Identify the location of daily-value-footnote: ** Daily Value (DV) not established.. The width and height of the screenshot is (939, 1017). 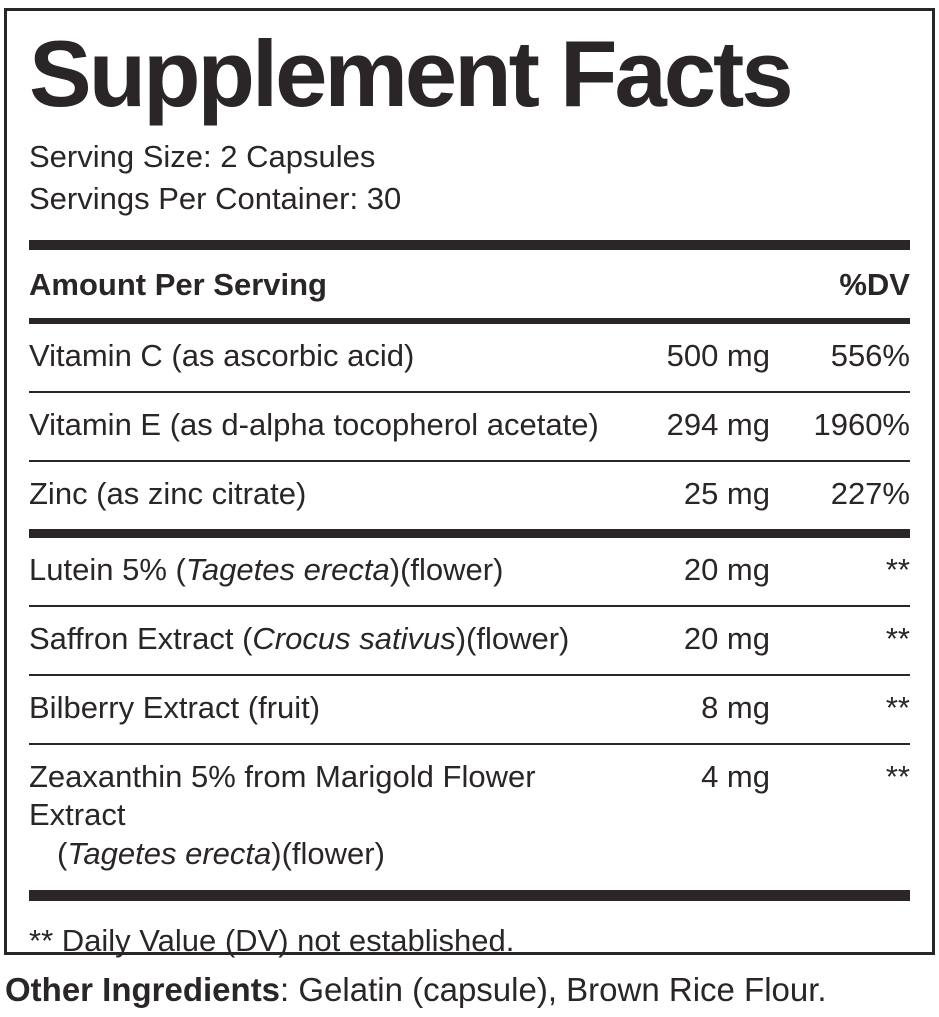
(272, 941).